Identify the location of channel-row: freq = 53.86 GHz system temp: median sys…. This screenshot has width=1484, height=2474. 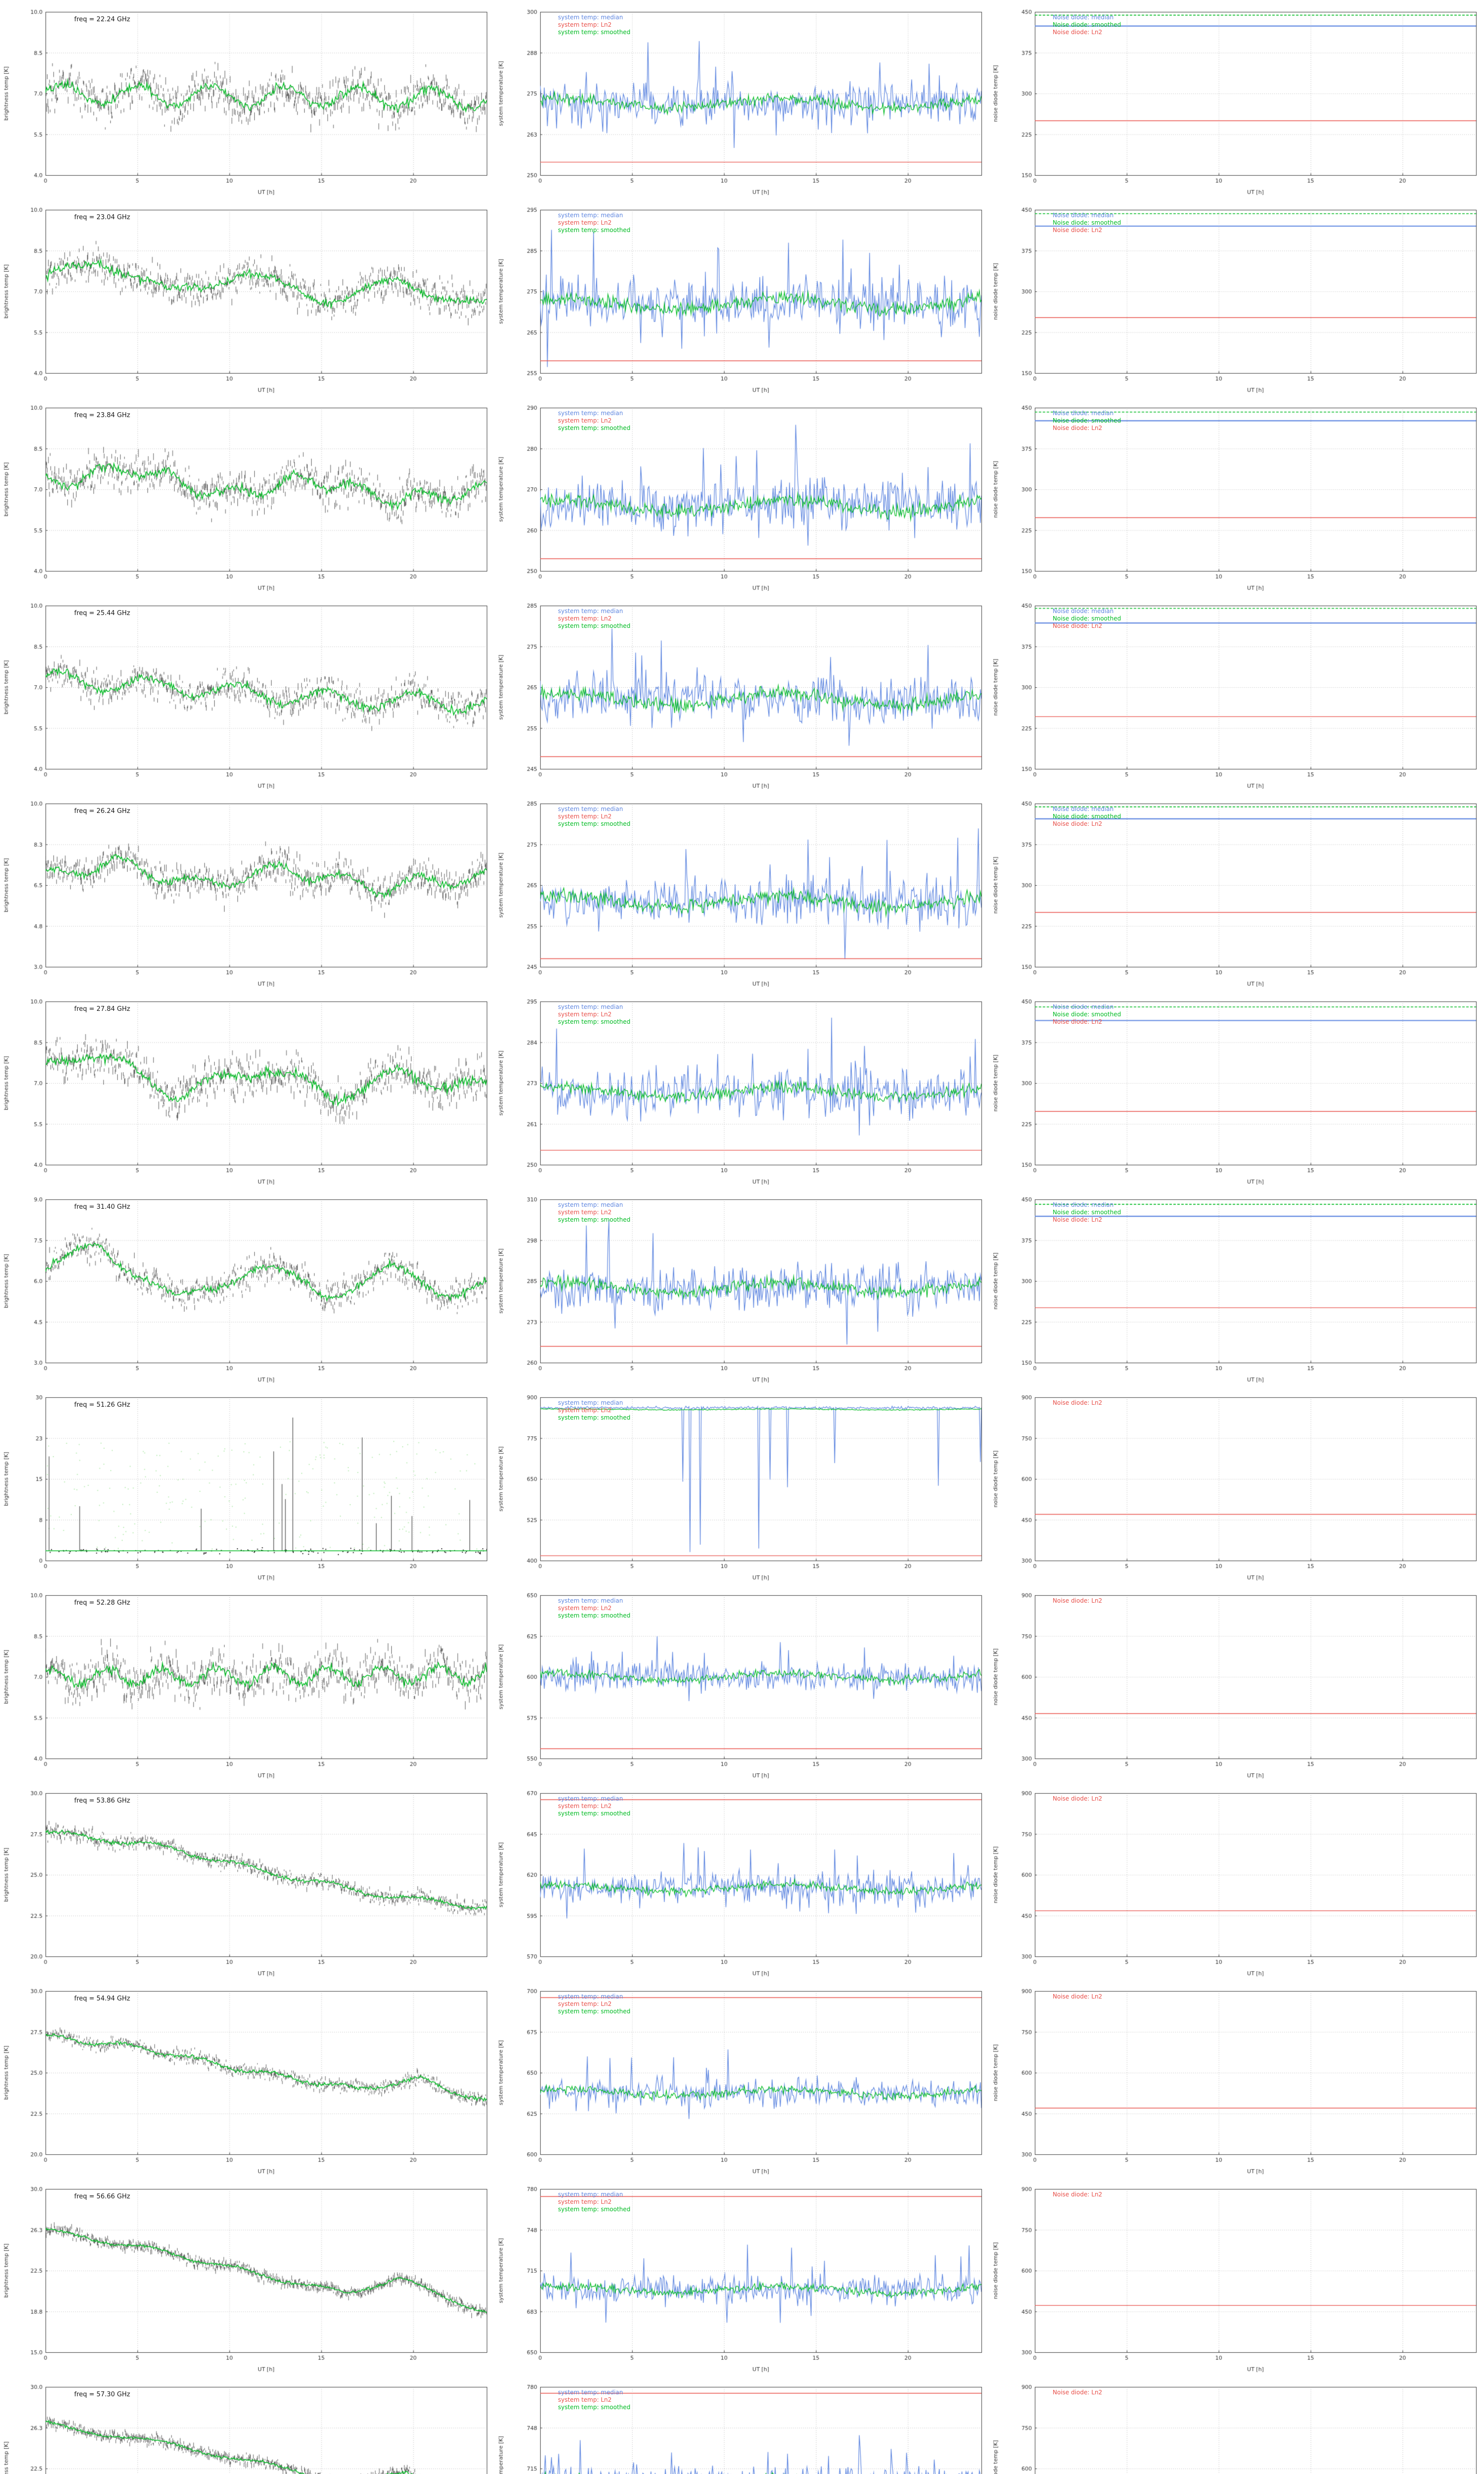
(742, 1880).